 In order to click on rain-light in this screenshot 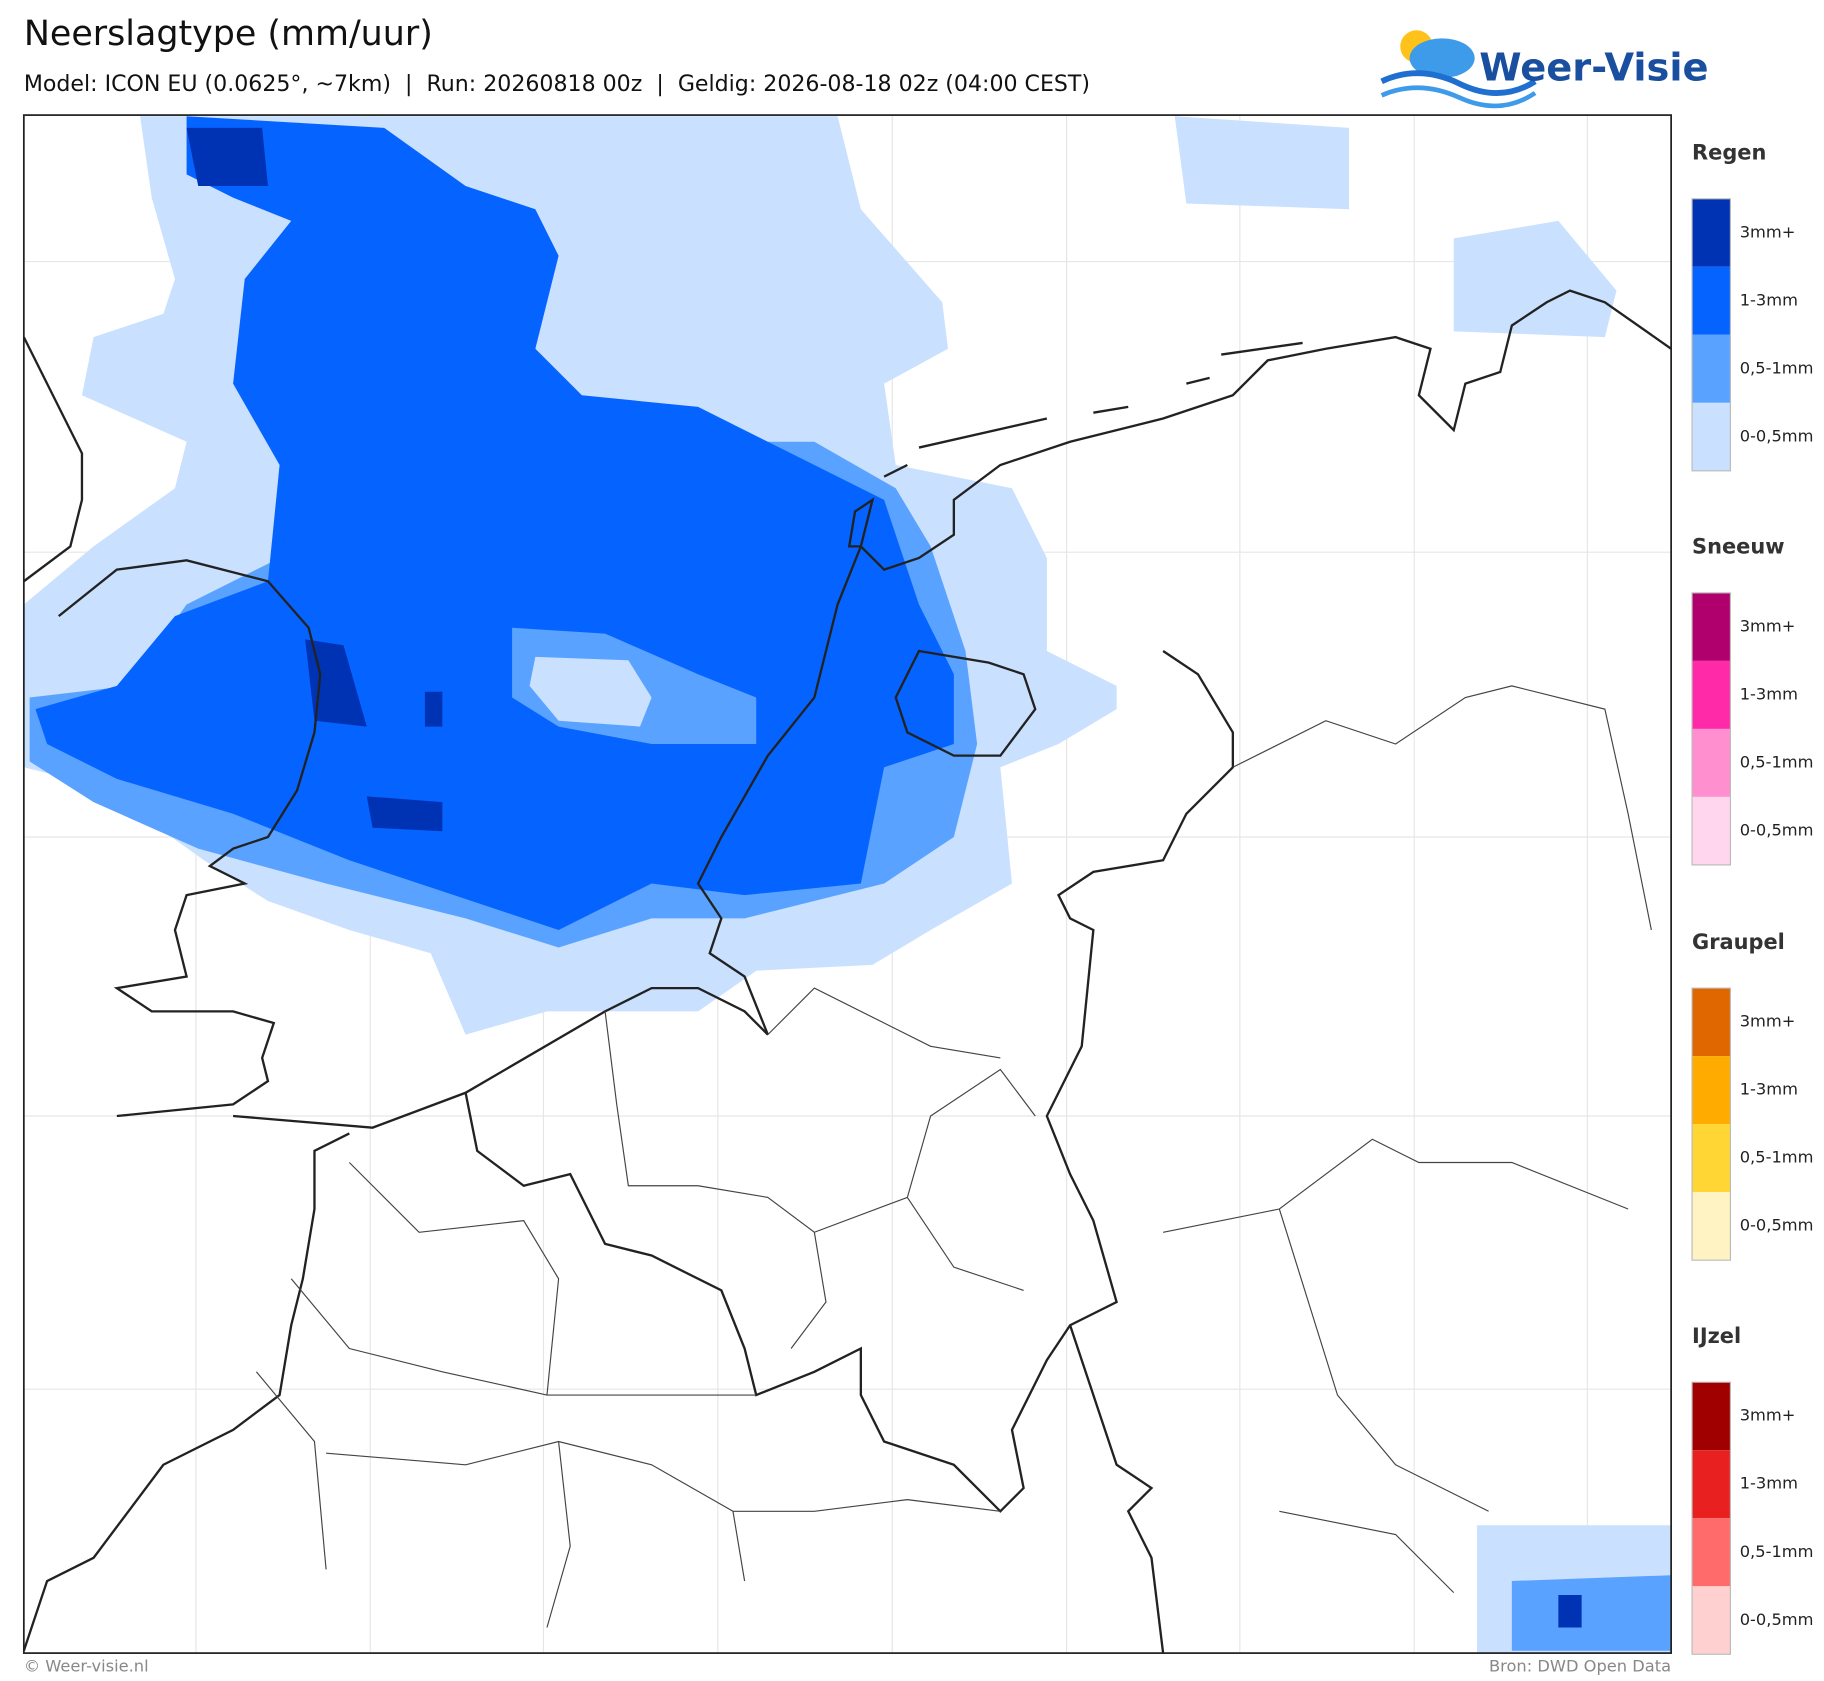, I will do `click(590, 691)`.